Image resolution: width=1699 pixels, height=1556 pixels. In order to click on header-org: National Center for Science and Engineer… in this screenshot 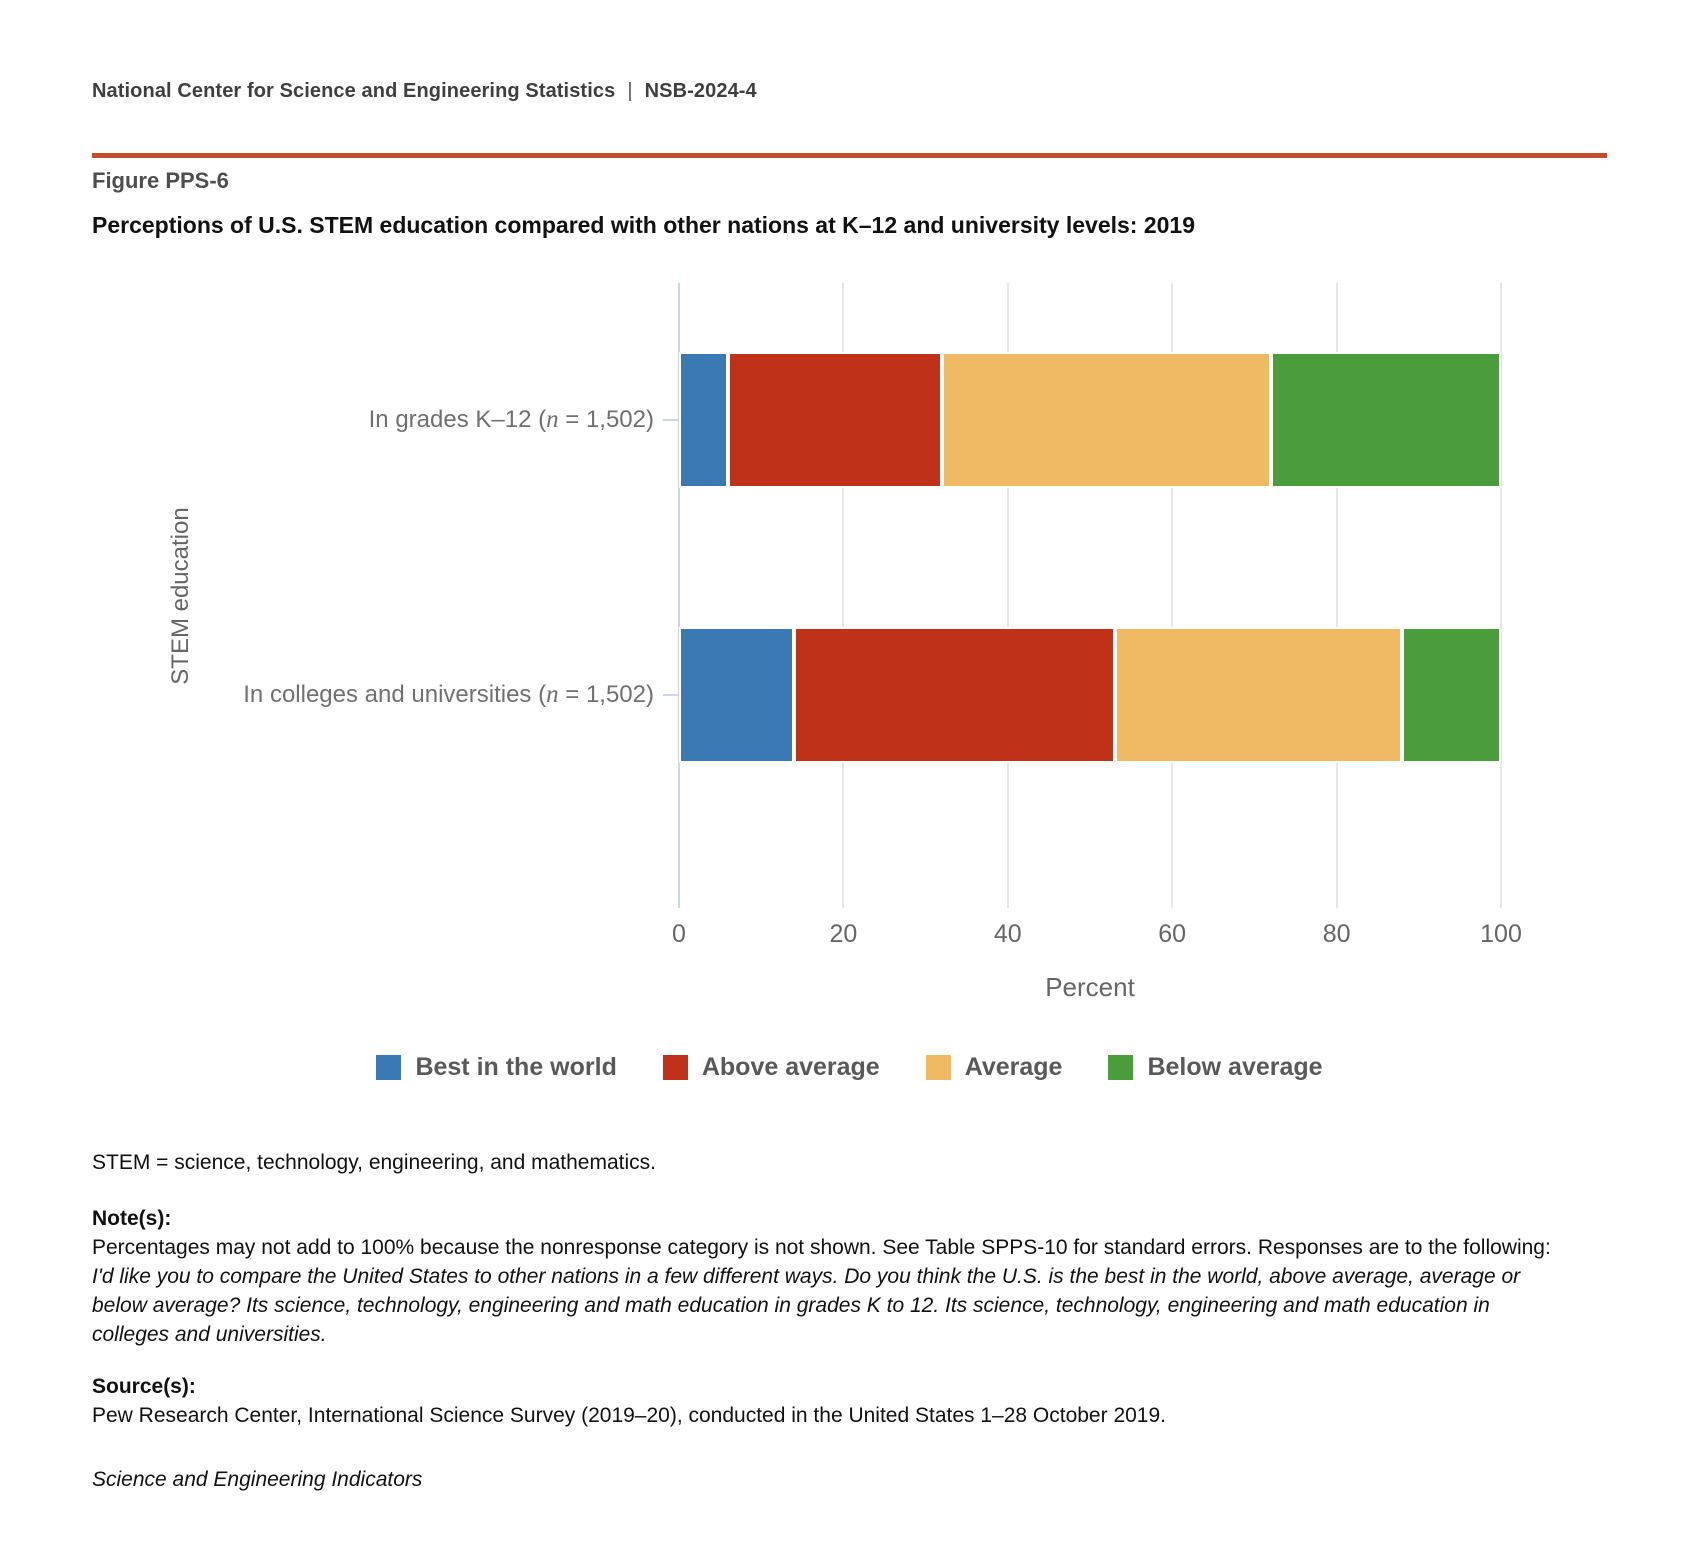, I will do `click(354, 91)`.